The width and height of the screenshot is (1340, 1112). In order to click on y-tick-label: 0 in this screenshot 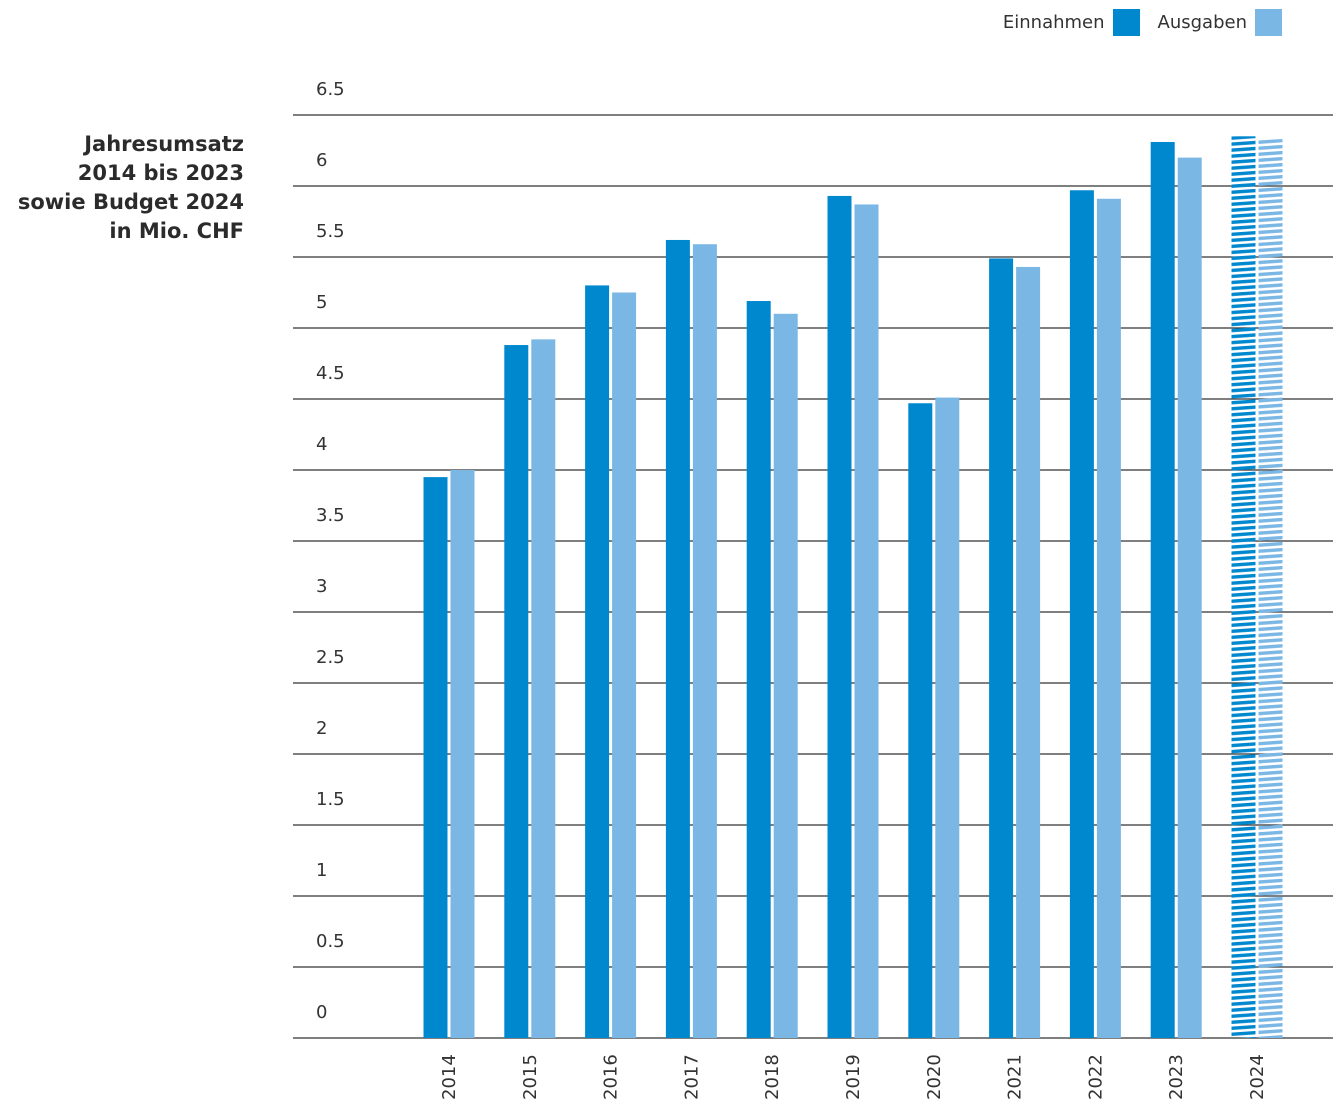, I will do `click(321, 1012)`.